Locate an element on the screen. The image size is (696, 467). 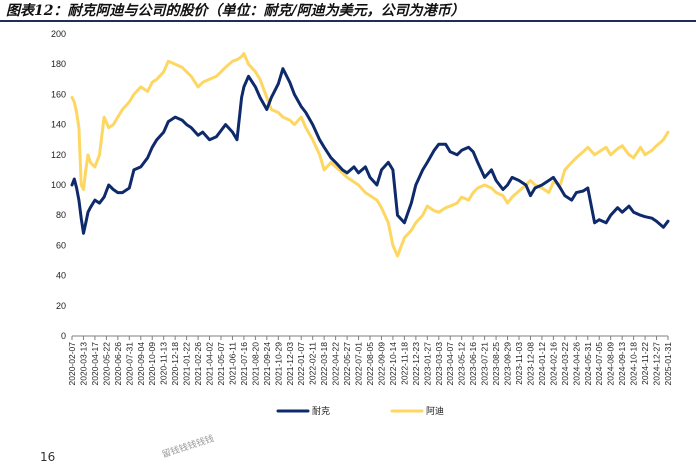
x-tick-label: 2024-08-09 is located at coordinates (611, 364).